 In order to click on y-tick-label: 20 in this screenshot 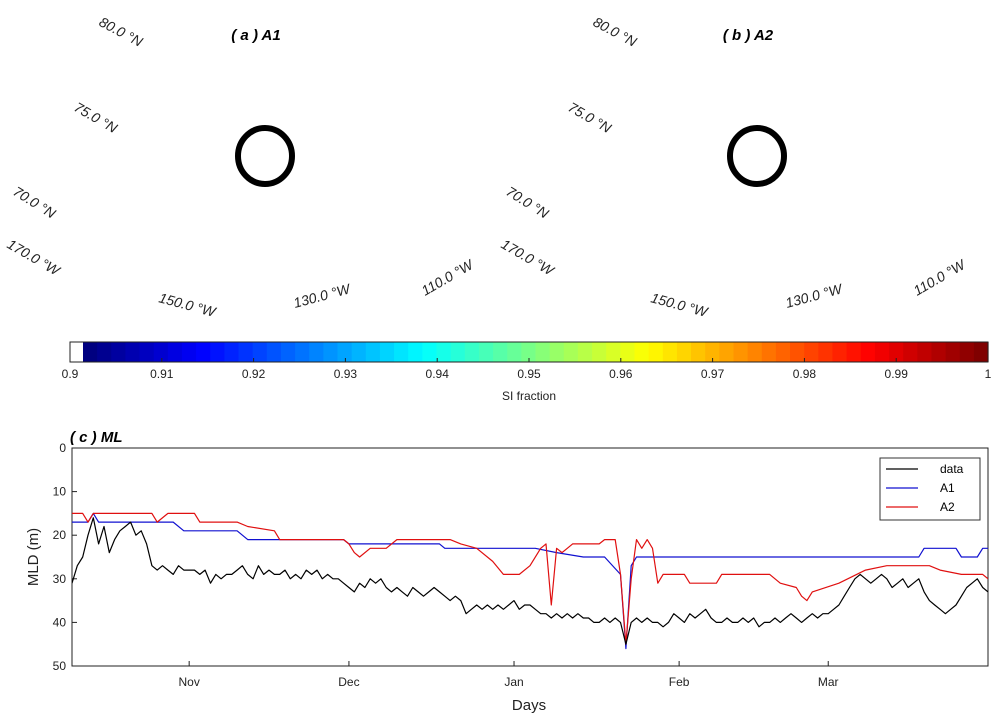, I will do `click(60, 535)`.